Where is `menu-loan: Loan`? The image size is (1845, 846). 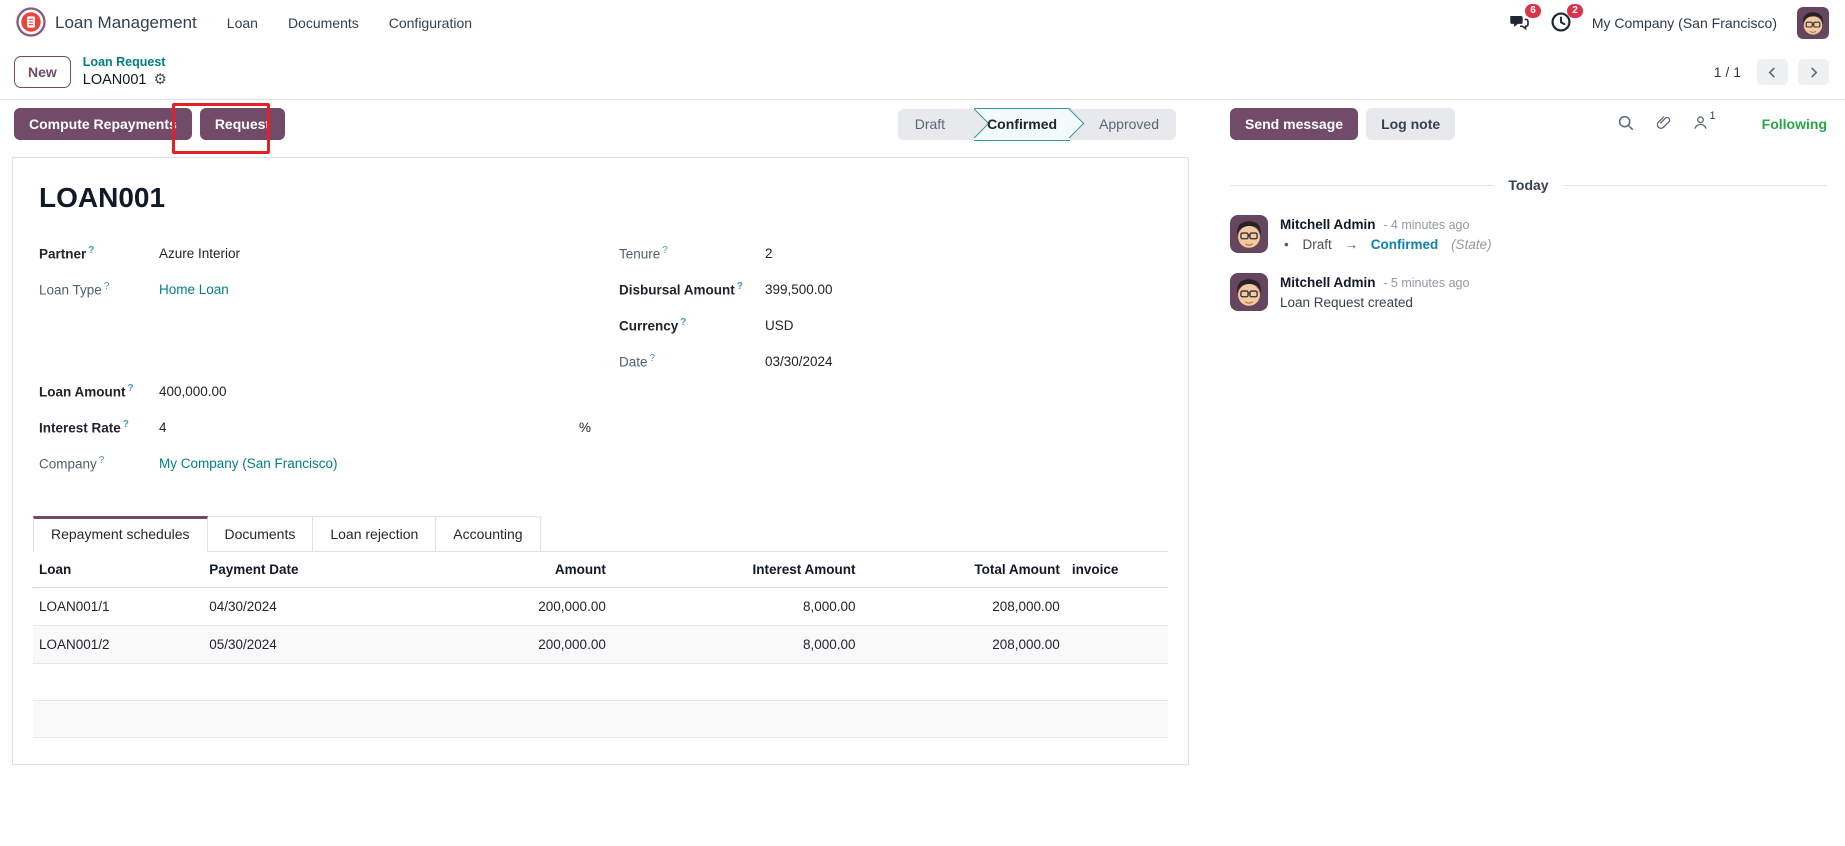 menu-loan: Loan is located at coordinates (242, 23).